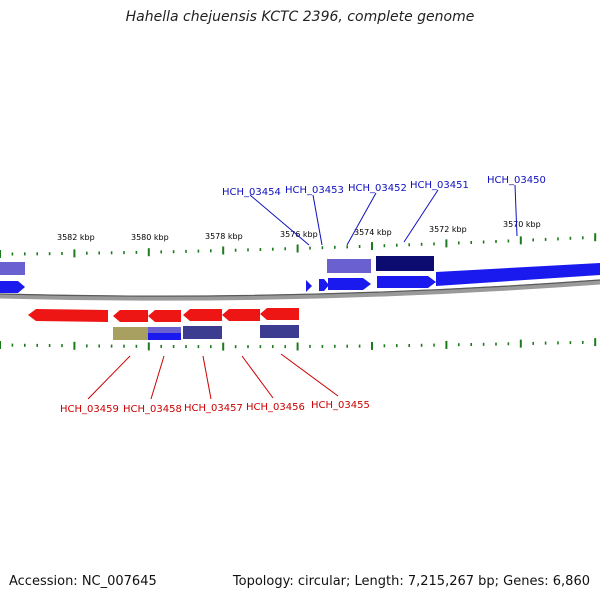  I want to click on gene-label-HCH_03457: HCH_03457, so click(213, 408).